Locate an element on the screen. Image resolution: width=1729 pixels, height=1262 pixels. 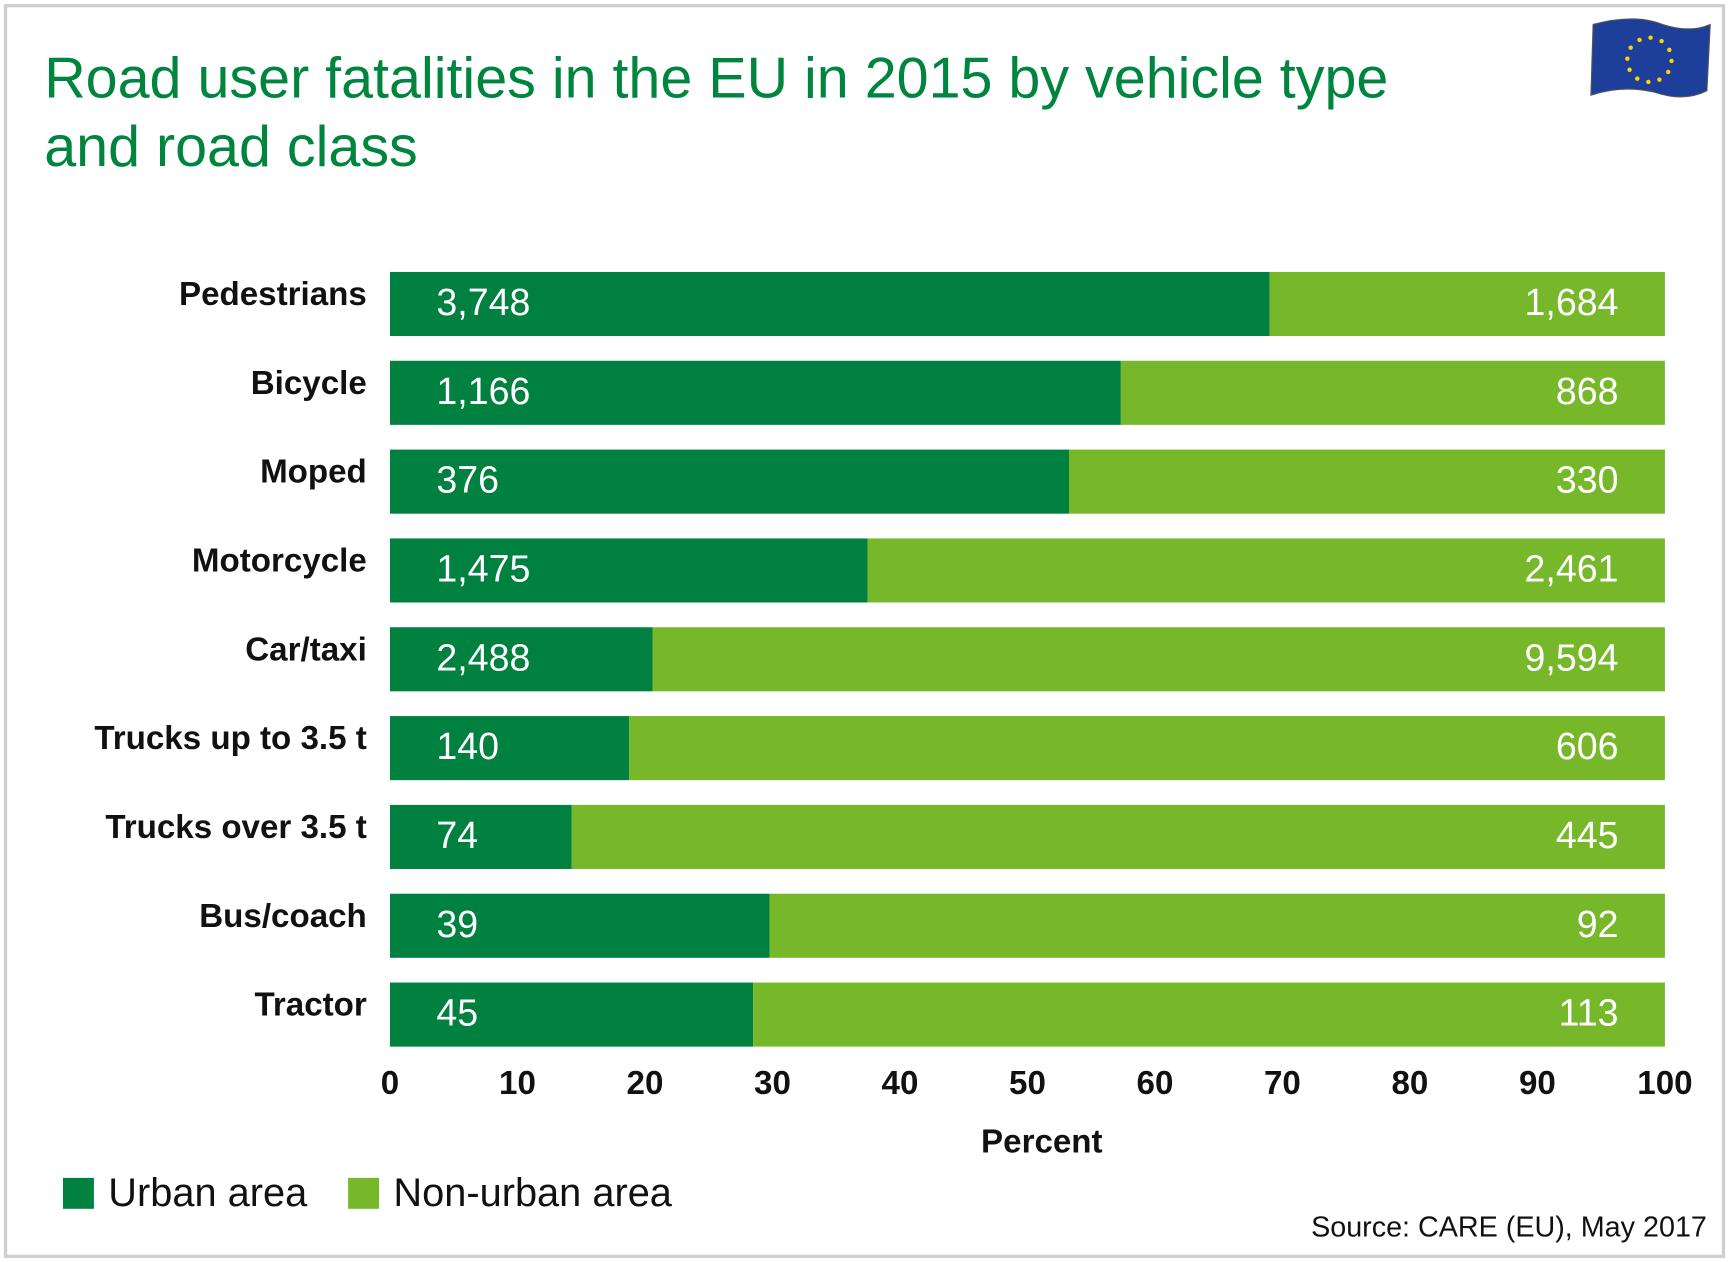
x-tick-label: 90 is located at coordinates (1537, 1083).